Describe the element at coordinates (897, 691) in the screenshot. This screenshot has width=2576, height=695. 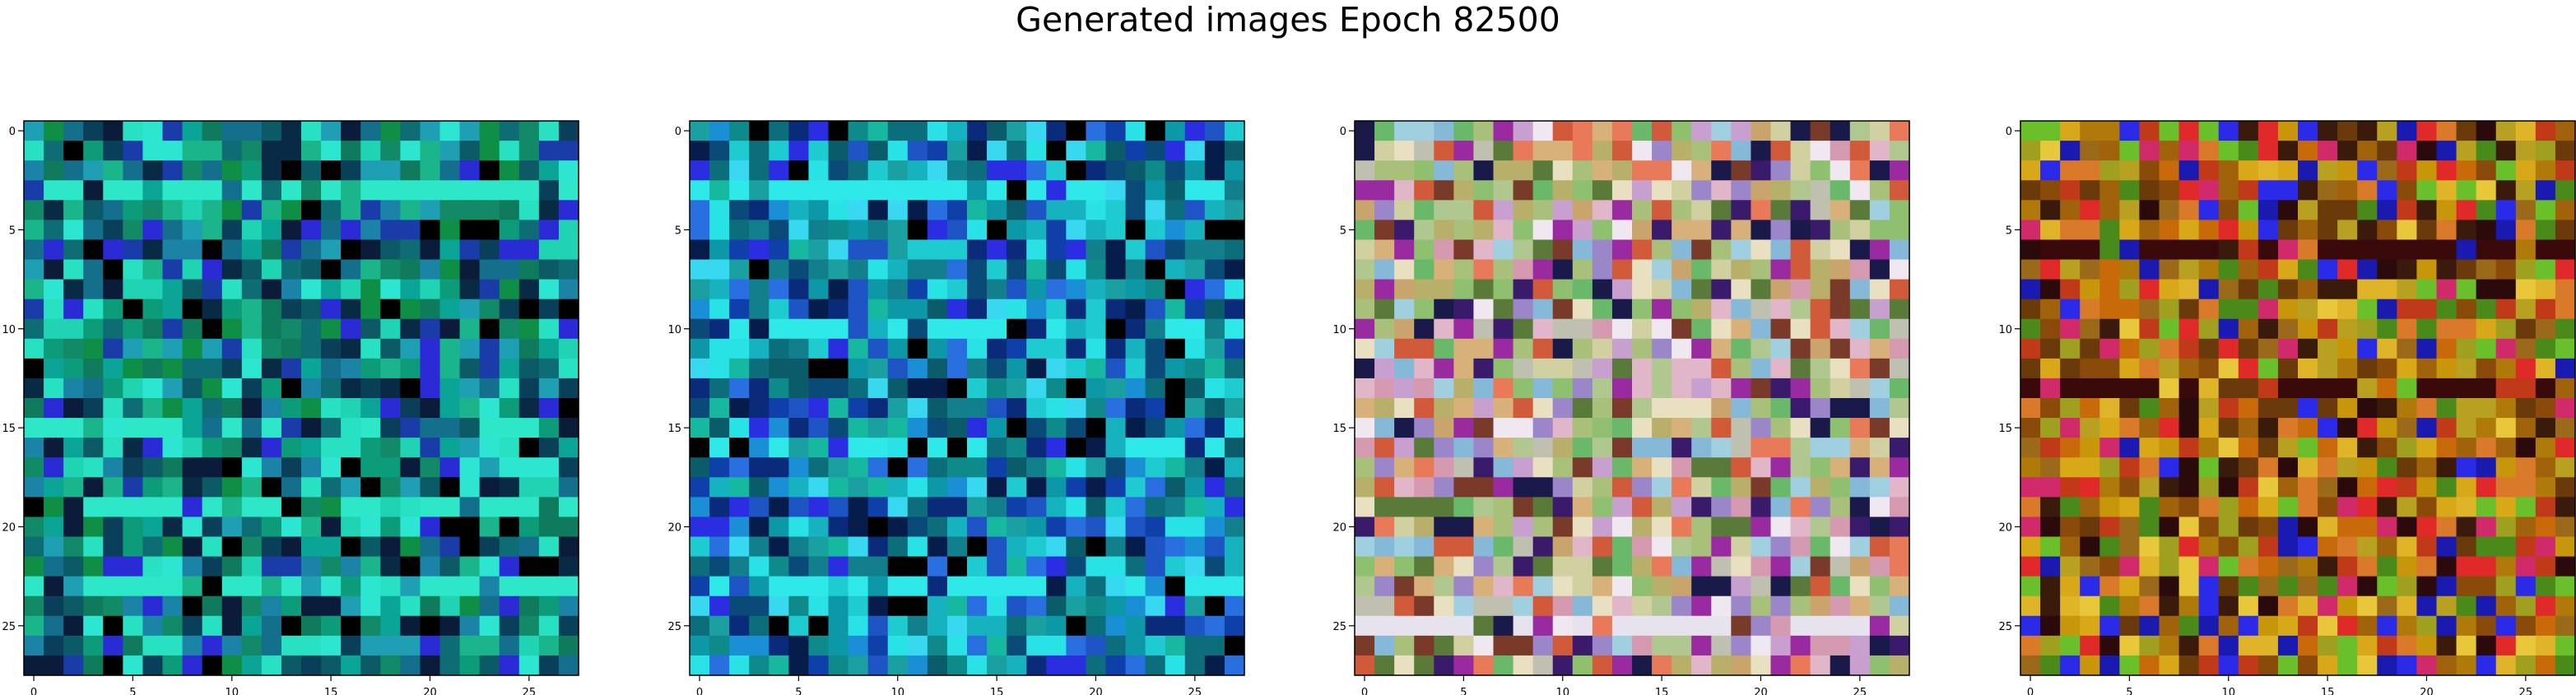
I see `x-tick-label: 10` at that location.